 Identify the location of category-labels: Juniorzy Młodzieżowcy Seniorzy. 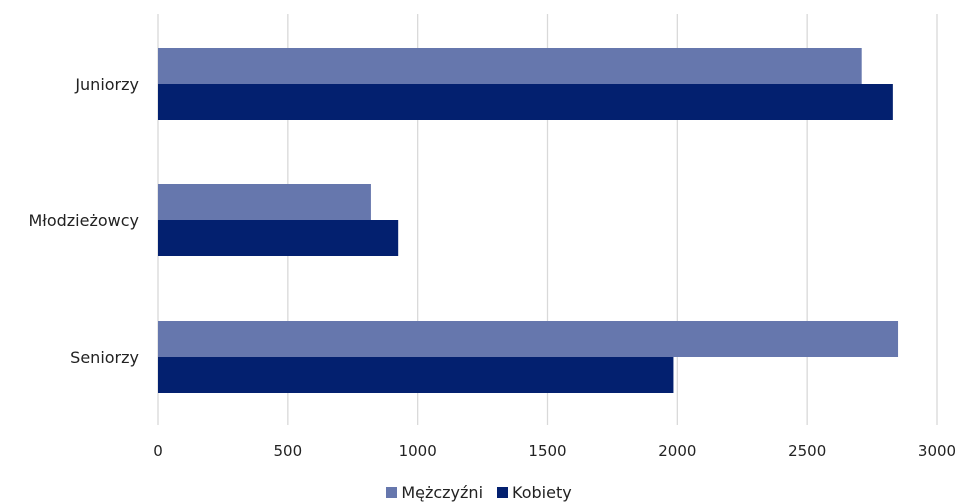
(83, 221).